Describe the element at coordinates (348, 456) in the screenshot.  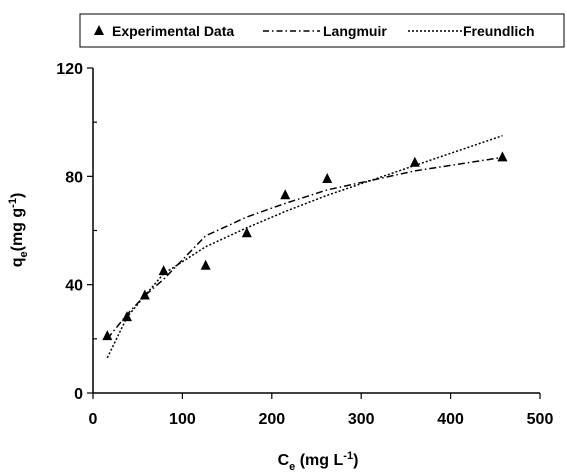
I see `x-axis-title-sup: -1` at that location.